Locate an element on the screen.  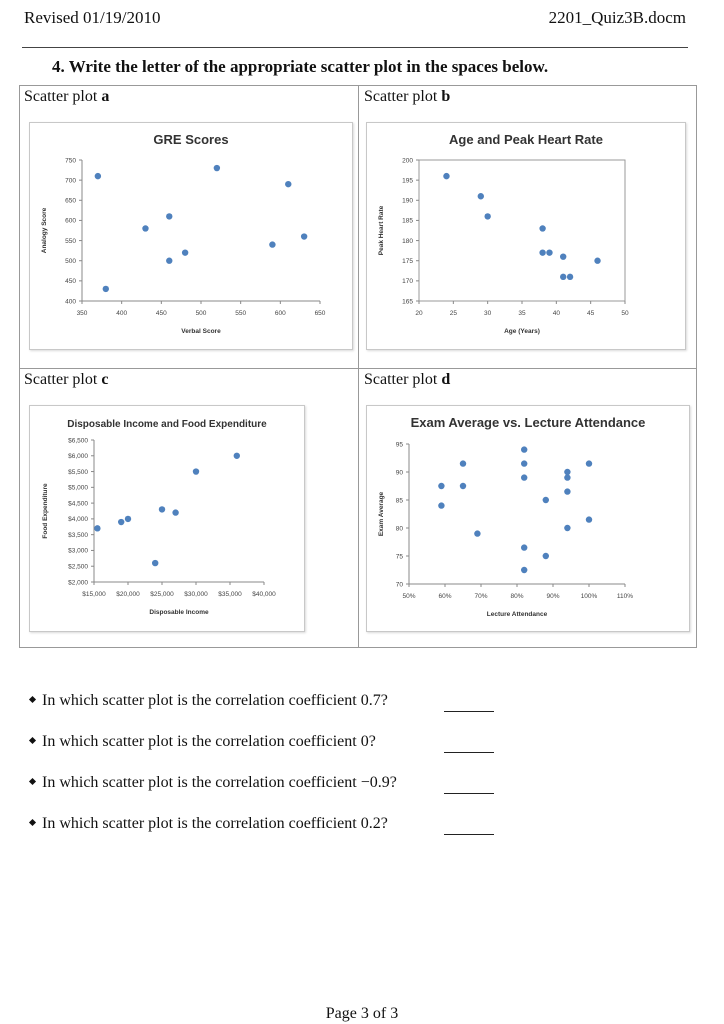
y-tick-label: 80 is located at coordinates (400, 528).